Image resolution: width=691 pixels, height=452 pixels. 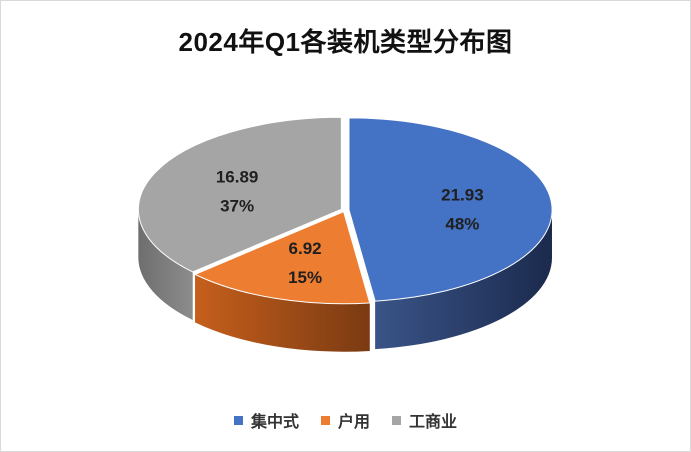 What do you see at coordinates (274, 422) in the screenshot?
I see `legend-label-centralized: 集中式` at bounding box center [274, 422].